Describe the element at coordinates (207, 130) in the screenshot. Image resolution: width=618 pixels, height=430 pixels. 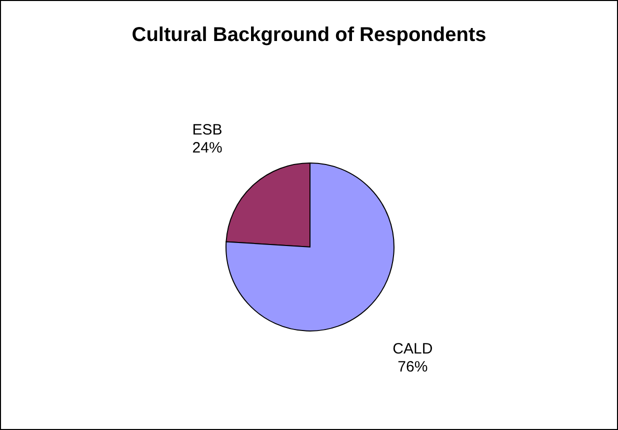
I see `slice-label: ESB` at that location.